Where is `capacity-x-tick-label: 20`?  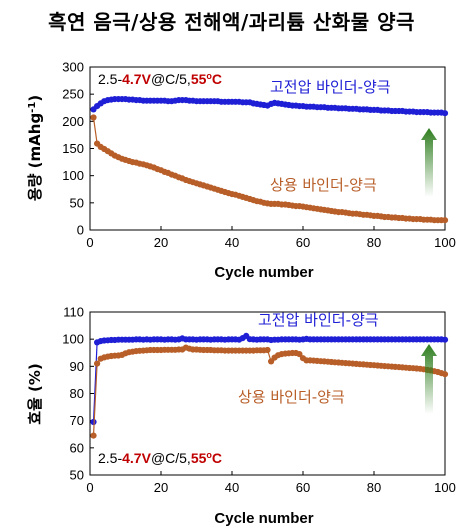 capacity-x-tick-label: 20 is located at coordinates (161, 242).